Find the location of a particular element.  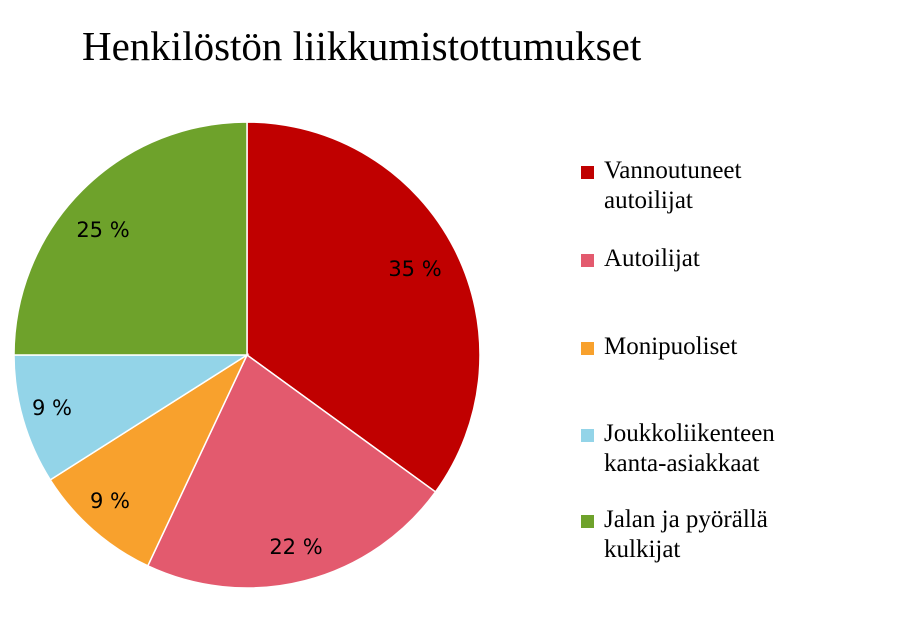

legend-label: Jalan ja pyörällä kulkijat is located at coordinates (686, 534).